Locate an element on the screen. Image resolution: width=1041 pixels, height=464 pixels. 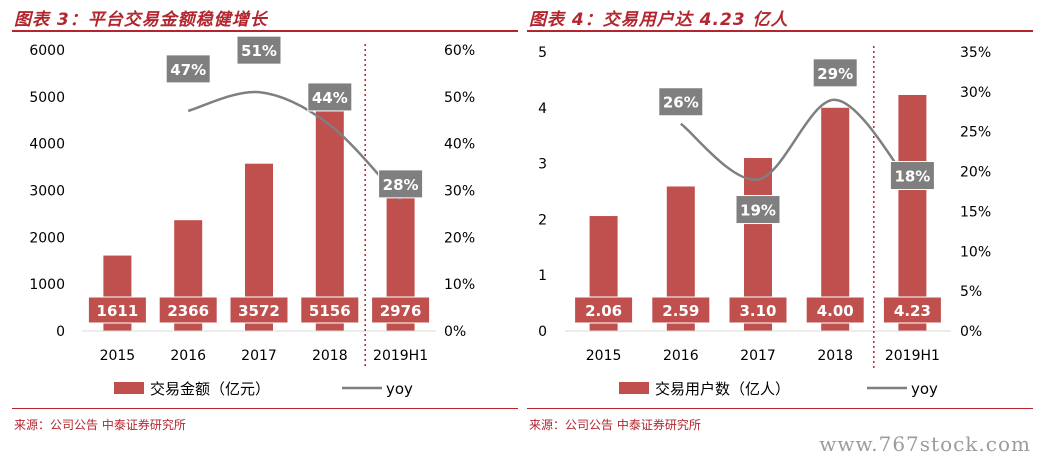
bar-value-label: 2366 is located at coordinates (188, 311).